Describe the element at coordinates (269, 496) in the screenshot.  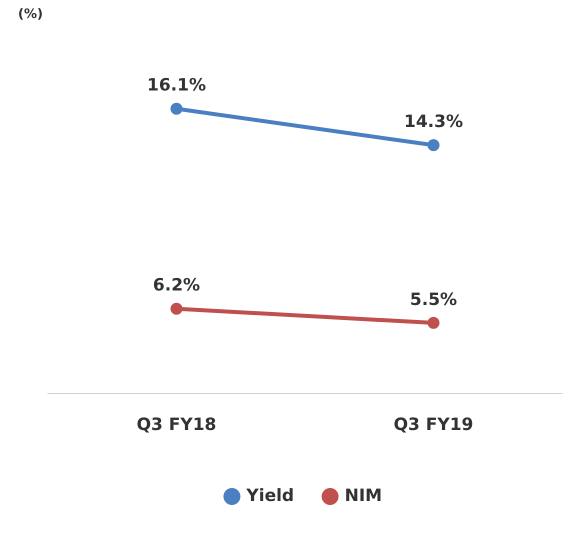
I see `legend-label: Yield` at that location.